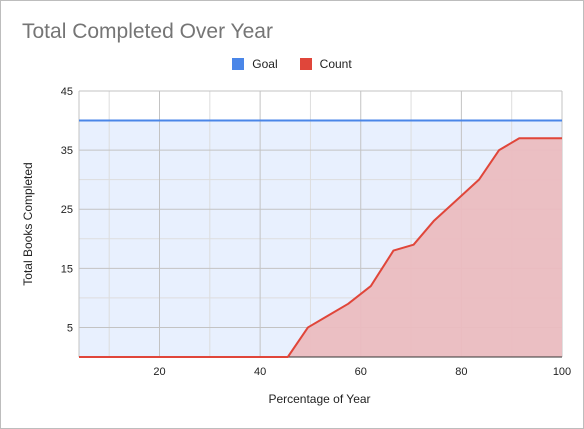 This screenshot has height=429, width=584. I want to click on legend-item-goal: Goal, so click(255, 64).